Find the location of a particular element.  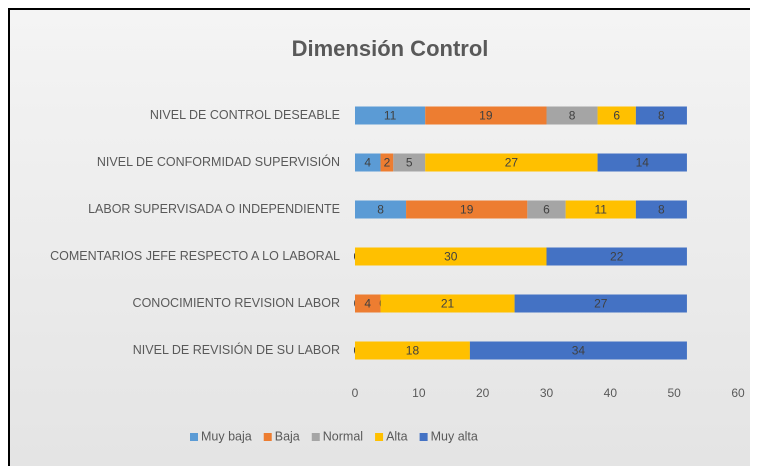

y-tick-label: NIVEL DE REVISIÓN DE SU LABOR is located at coordinates (236, 350).